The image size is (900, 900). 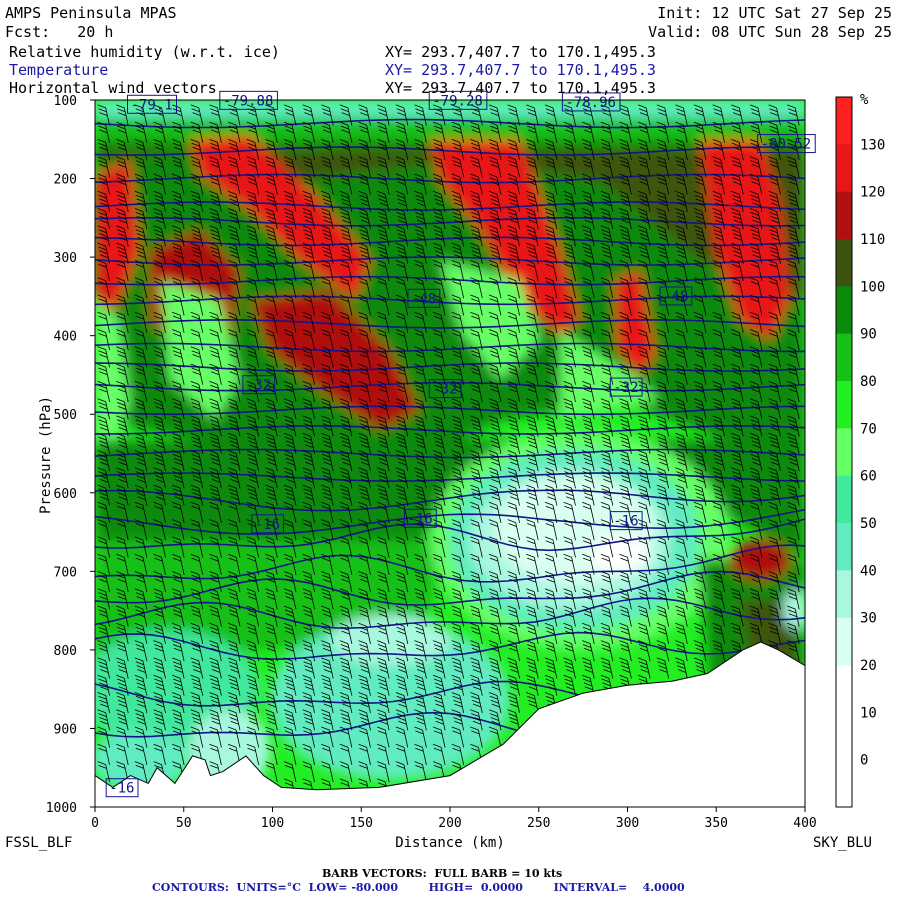 I want to click on temperature-label-12: -16, so click(x=625, y=522).